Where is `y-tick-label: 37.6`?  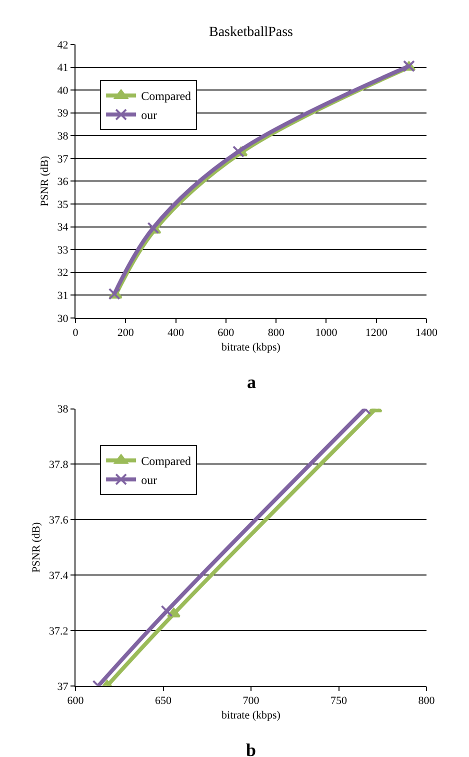
y-tick-label: 37.6 is located at coordinates (59, 520).